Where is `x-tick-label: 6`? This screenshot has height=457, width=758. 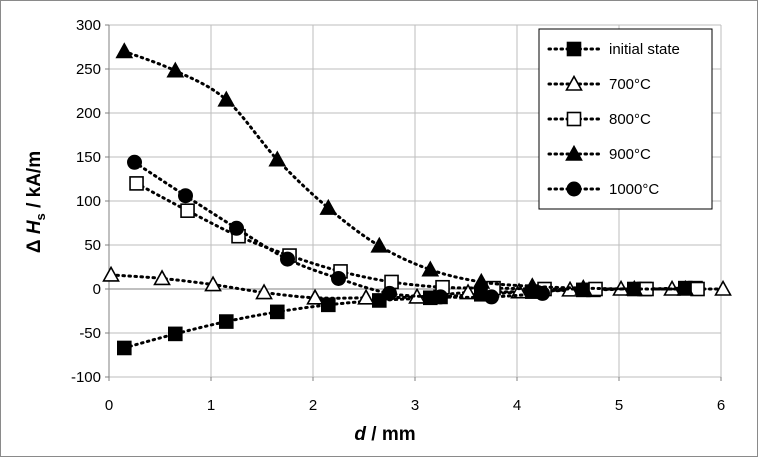
x-tick-label: 6 is located at coordinates (721, 405).